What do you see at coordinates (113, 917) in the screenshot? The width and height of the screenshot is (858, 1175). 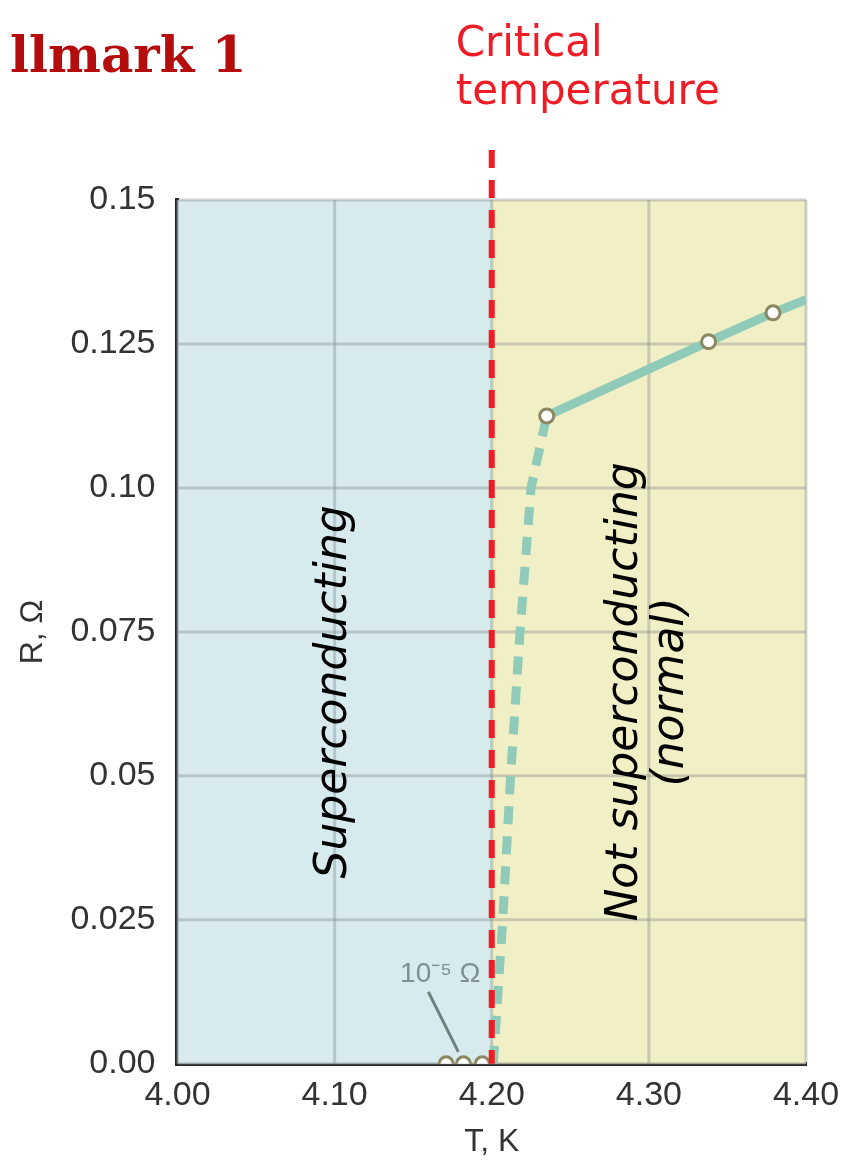 I see `y-tick-label: 0.025` at bounding box center [113, 917].